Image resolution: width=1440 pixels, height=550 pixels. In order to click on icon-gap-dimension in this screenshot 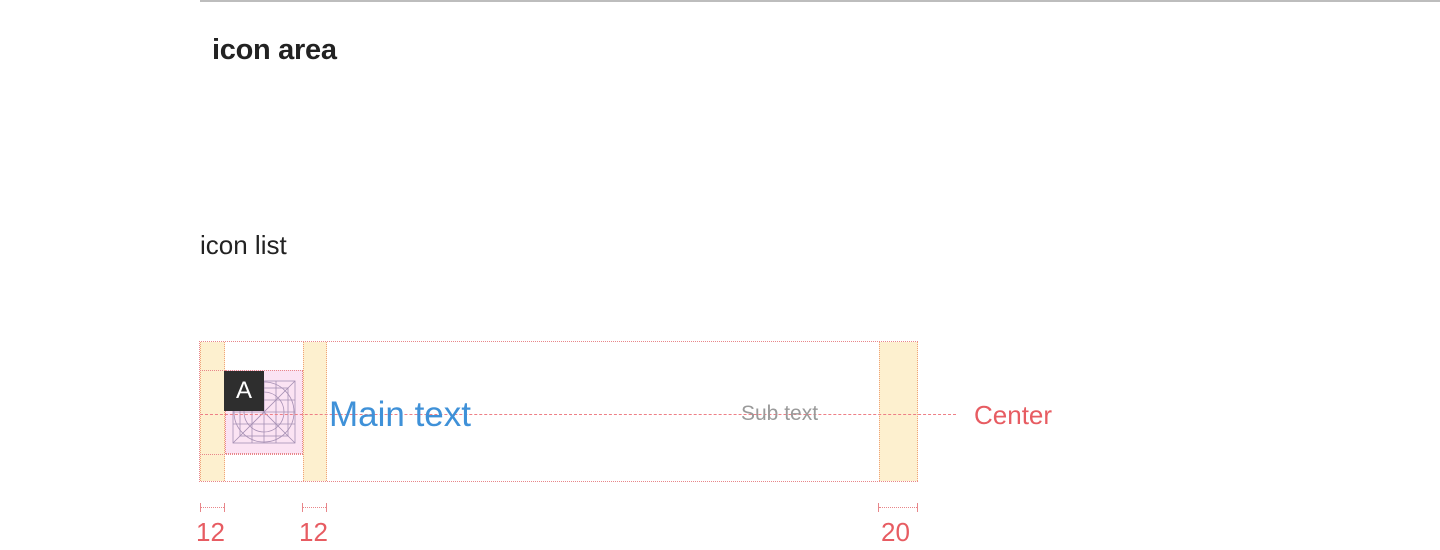, I will do `click(314, 507)`.